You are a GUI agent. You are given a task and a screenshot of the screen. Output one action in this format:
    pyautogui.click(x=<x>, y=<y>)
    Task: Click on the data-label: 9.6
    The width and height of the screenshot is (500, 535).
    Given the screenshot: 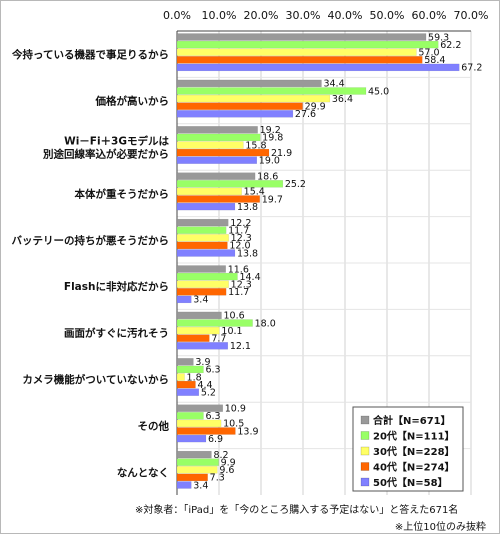 What is the action you would take?
    pyautogui.click(x=226, y=470)
    